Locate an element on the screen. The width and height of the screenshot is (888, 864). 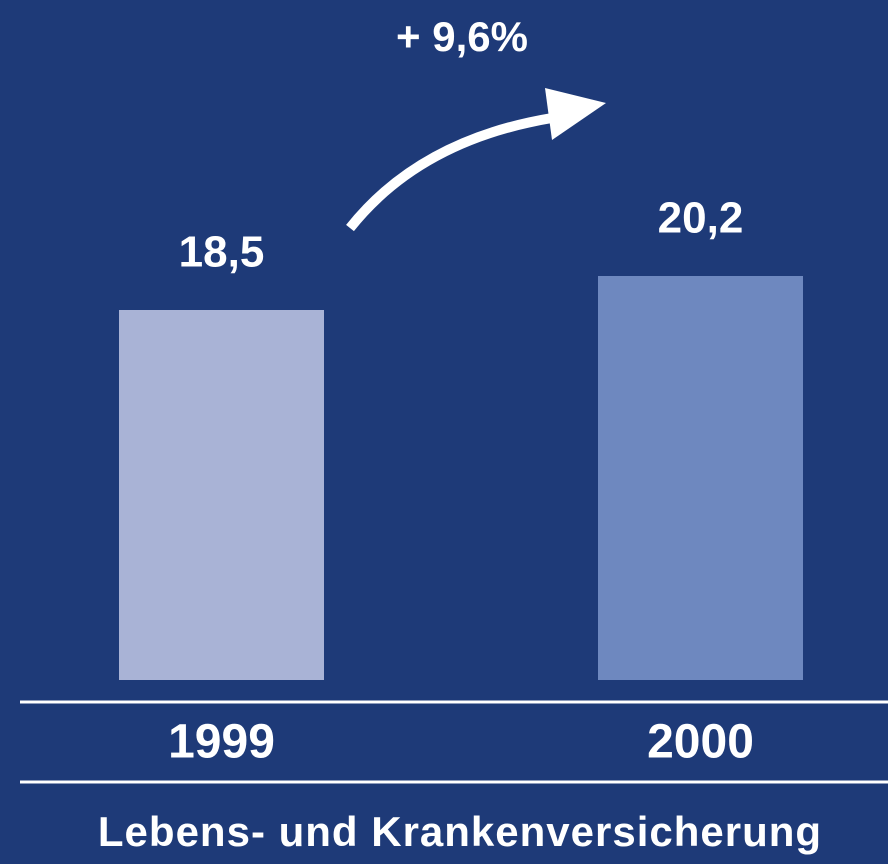
annotation: + 9,6% is located at coordinates (462, 36).